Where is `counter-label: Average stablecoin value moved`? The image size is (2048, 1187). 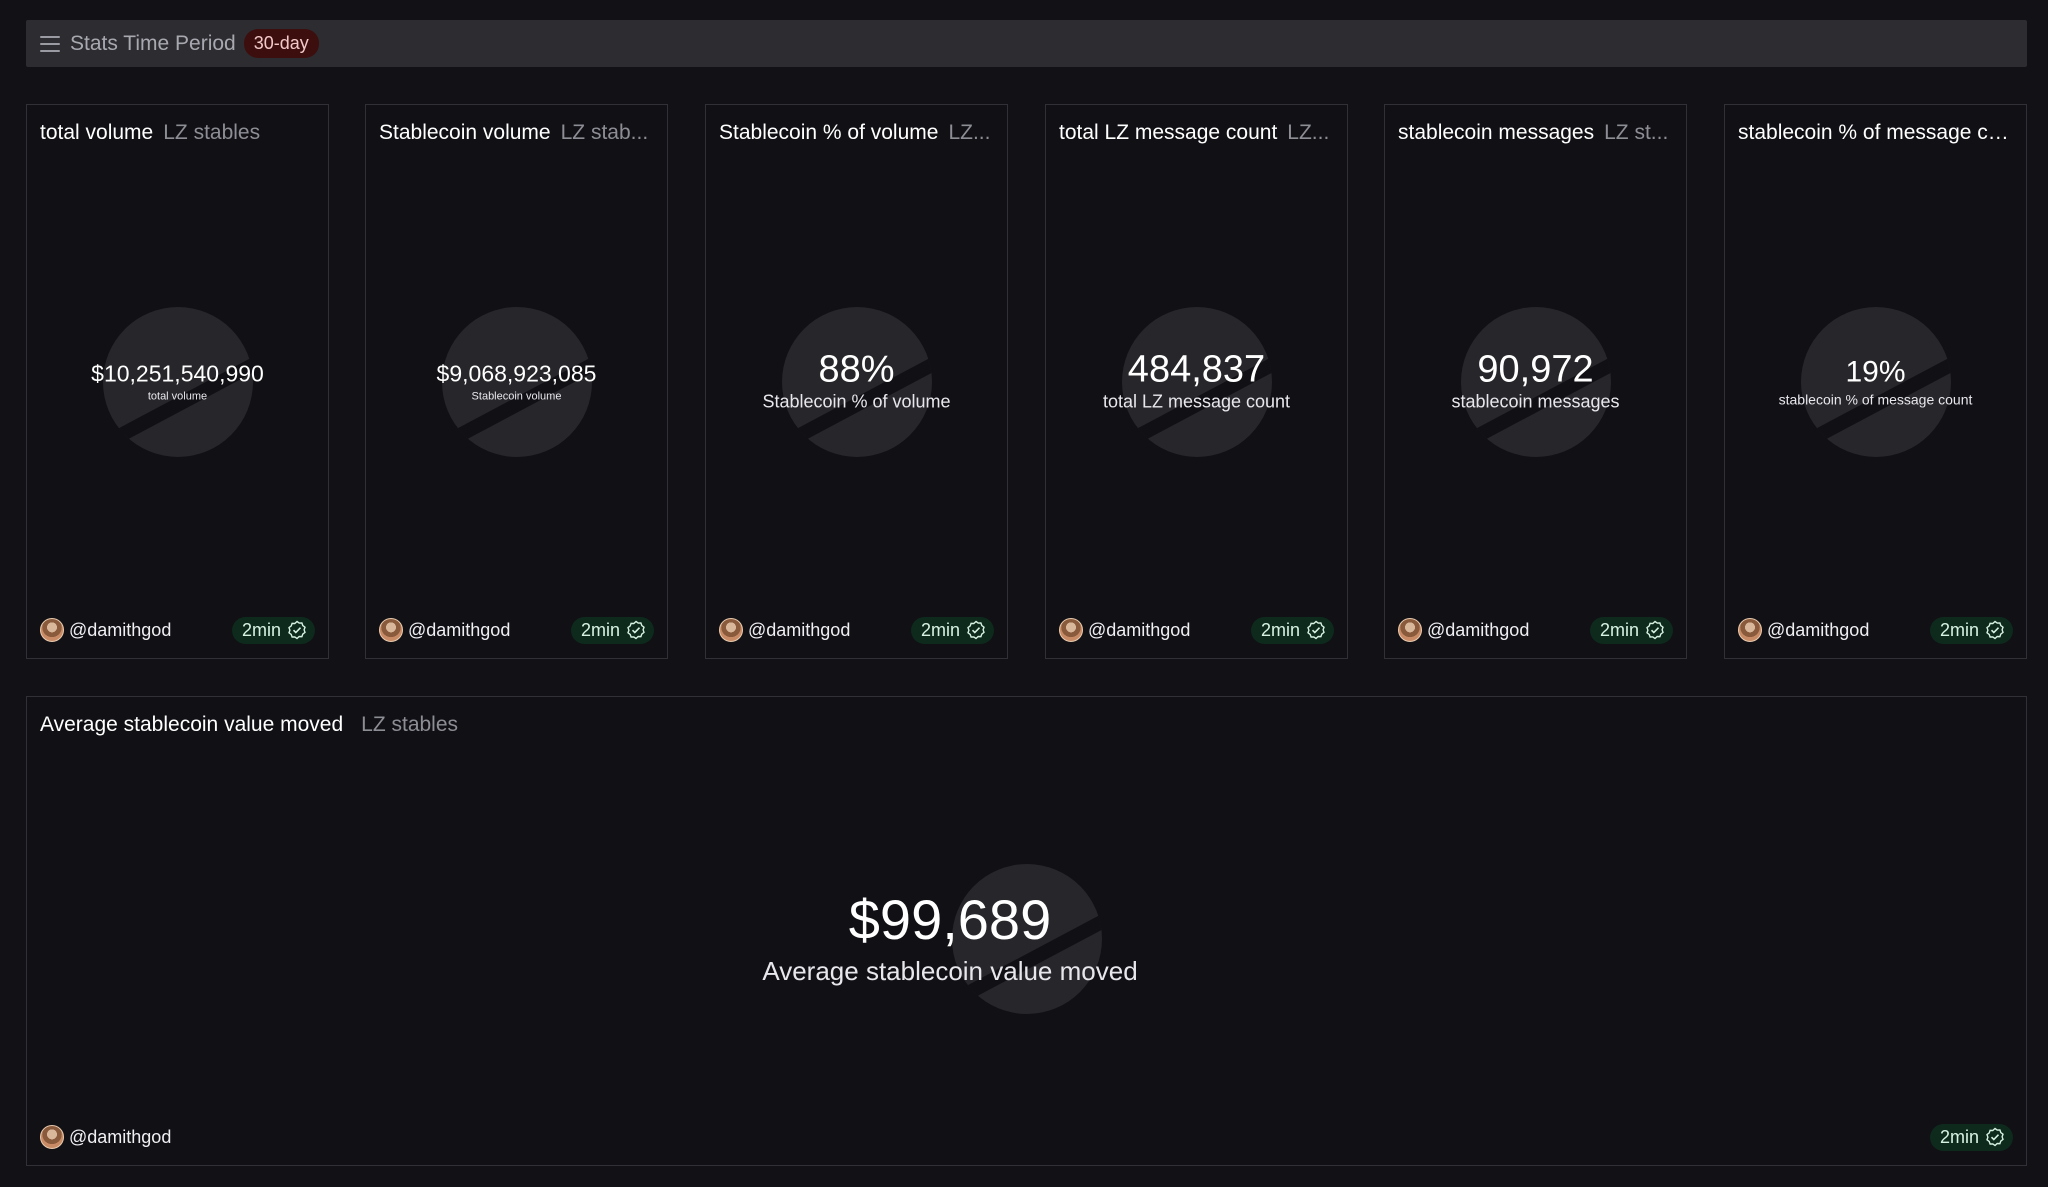 counter-label: Average stablecoin value moved is located at coordinates (950, 970).